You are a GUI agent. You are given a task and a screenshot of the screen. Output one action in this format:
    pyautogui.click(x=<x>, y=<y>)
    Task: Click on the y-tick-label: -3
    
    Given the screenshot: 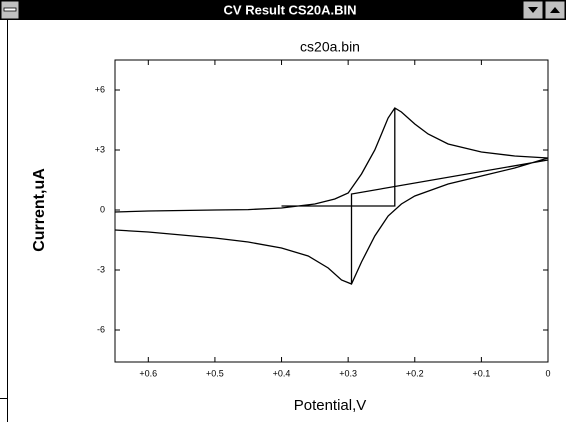 What is the action you would take?
    pyautogui.click(x=101, y=269)
    